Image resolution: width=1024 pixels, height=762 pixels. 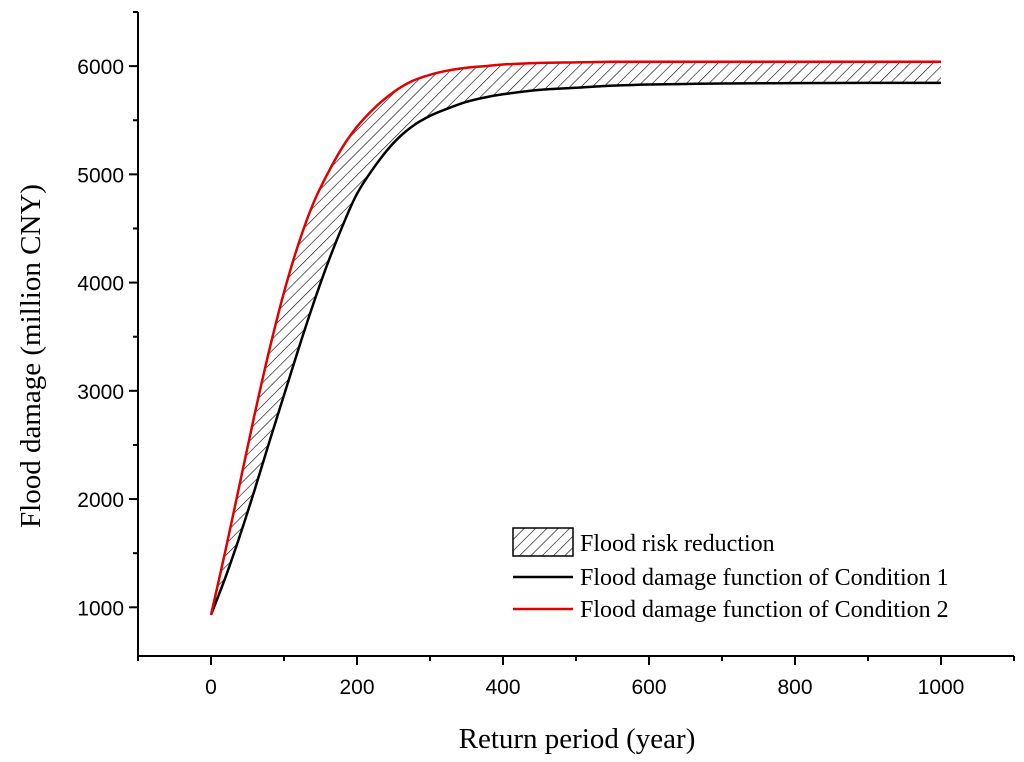 I want to click on x-tick-label: 0, so click(x=211, y=687).